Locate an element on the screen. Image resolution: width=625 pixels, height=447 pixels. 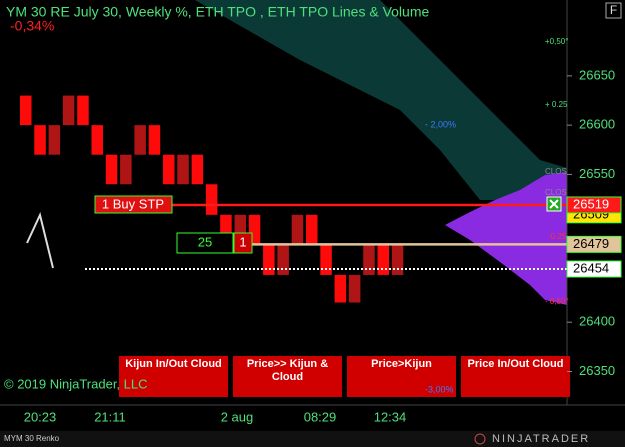
x-tick-label: 20:23 is located at coordinates (40, 416).